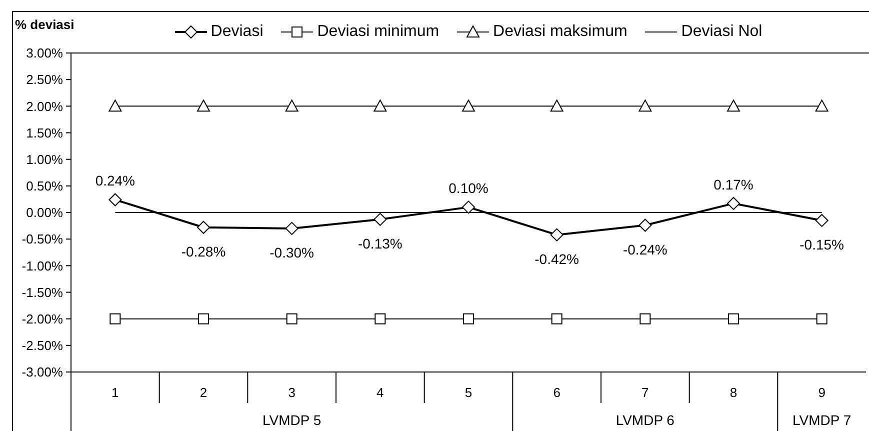 The width and height of the screenshot is (869, 431). What do you see at coordinates (292, 252) in the screenshot?
I see `data-label: -0.30%` at bounding box center [292, 252].